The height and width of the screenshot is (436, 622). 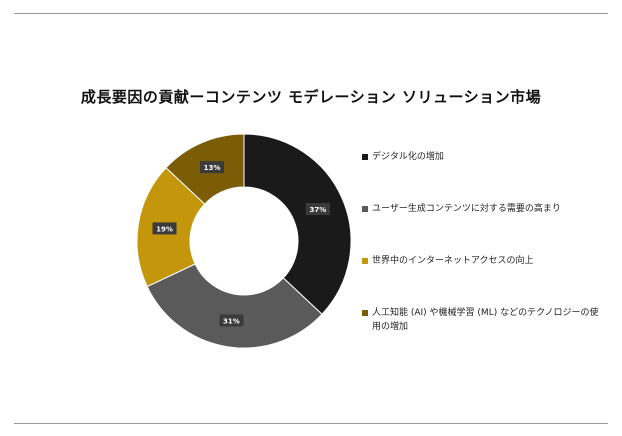 What do you see at coordinates (483, 157) in the screenshot?
I see `legend-item-1: デジタル化の増加` at bounding box center [483, 157].